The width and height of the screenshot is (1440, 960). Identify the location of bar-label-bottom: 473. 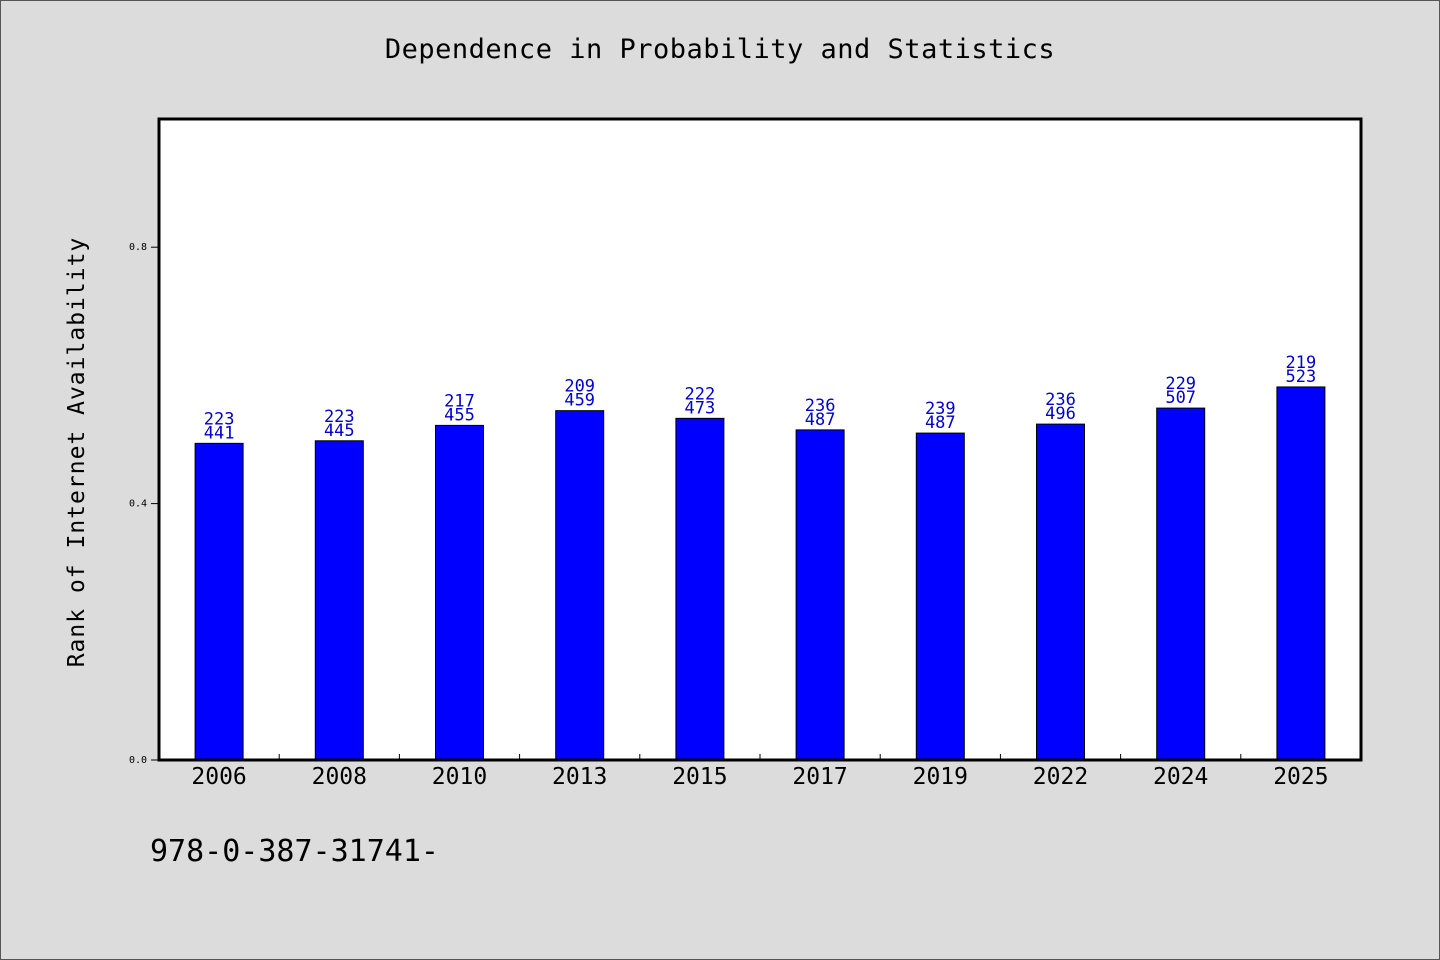
(700, 408).